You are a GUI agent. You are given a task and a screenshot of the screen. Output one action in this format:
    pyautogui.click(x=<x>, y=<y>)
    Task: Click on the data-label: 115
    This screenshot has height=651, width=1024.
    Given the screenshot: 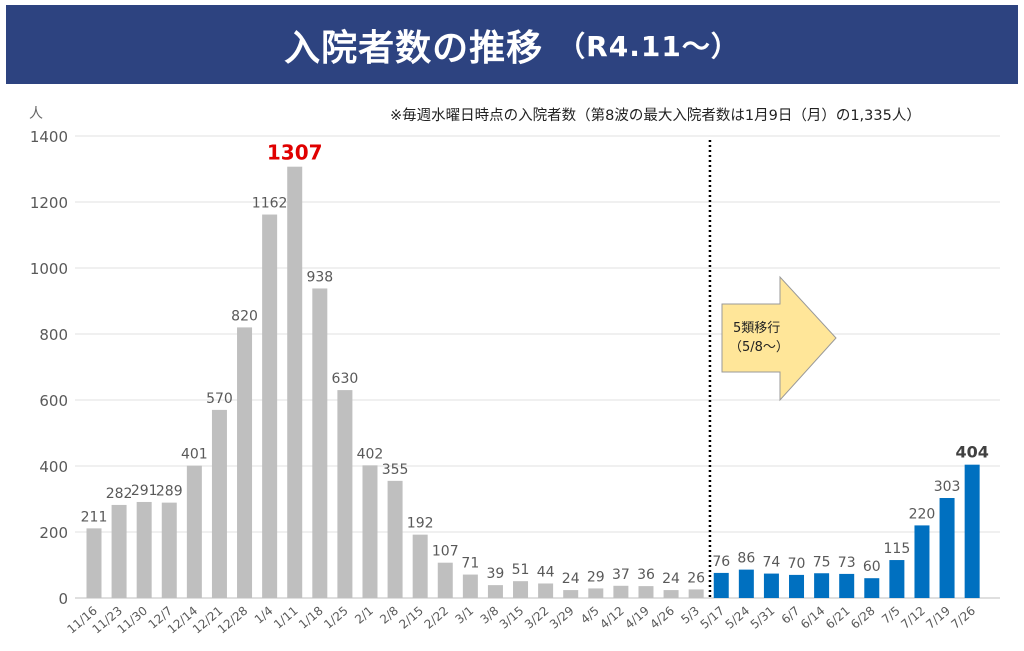 What is the action you would take?
    pyautogui.click(x=897, y=549)
    